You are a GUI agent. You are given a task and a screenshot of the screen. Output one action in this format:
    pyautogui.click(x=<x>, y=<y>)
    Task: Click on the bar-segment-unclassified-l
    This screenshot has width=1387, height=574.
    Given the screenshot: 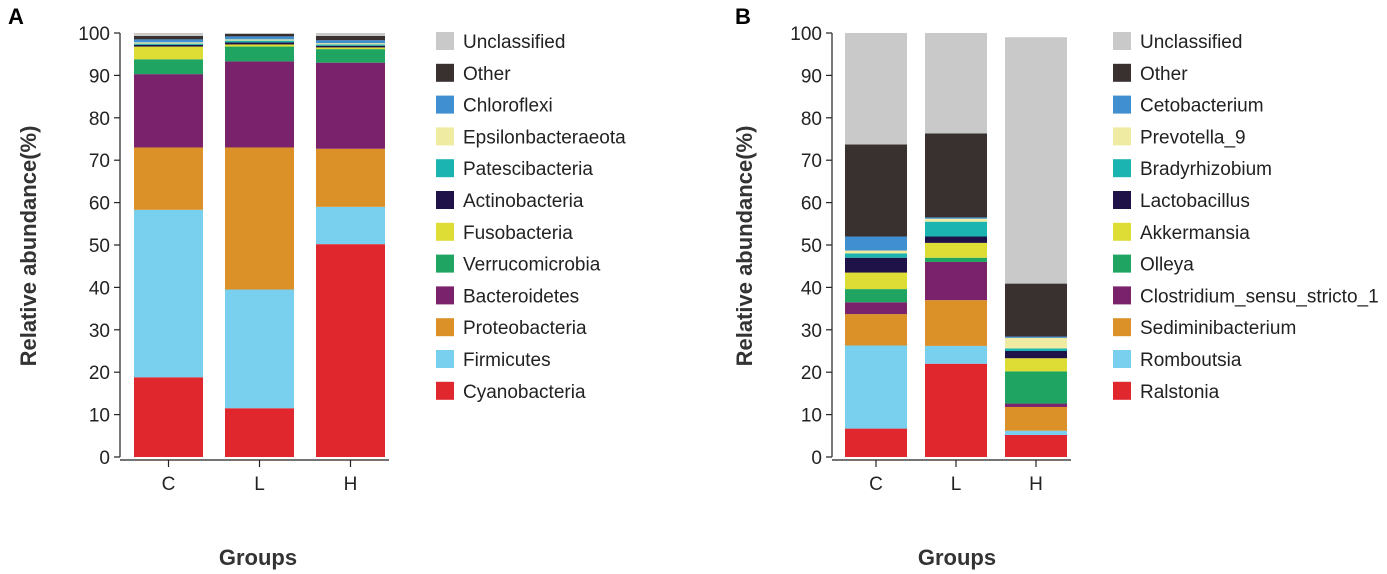 What is the action you would take?
    pyautogui.click(x=956, y=83)
    